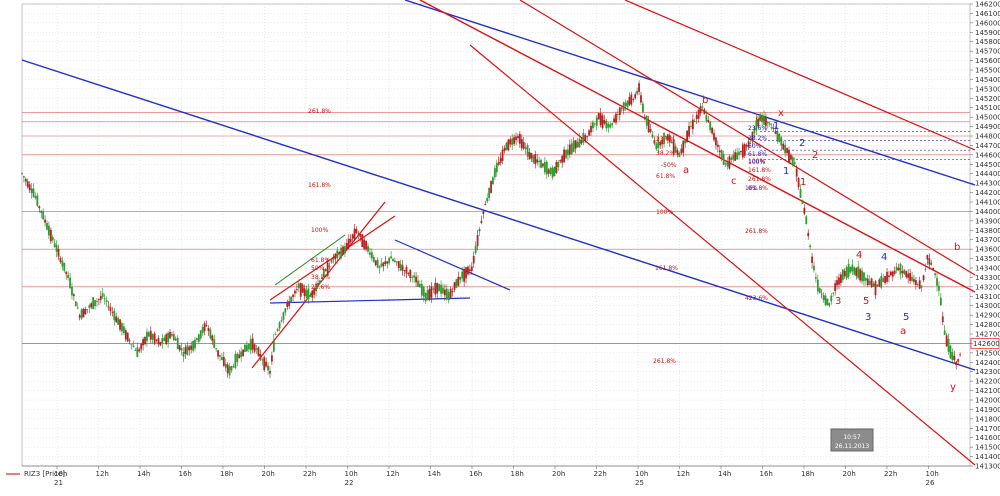 Image resolution: width=1000 pixels, height=496 pixels. Describe the element at coordinates (987, 467) in the screenshot. I see `y-tick-label: 141300` at that location.